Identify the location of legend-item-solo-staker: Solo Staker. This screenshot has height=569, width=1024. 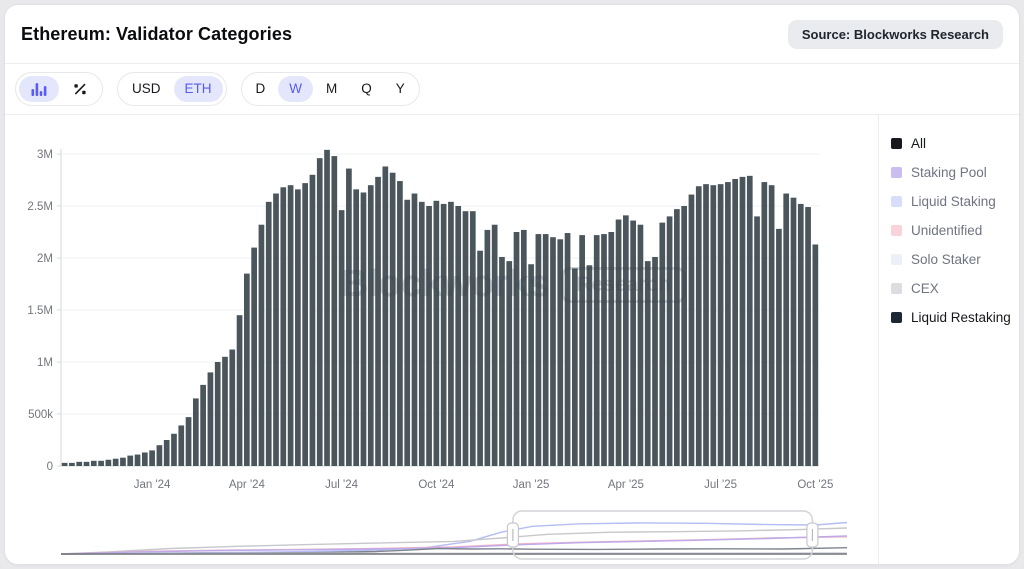
(954, 259).